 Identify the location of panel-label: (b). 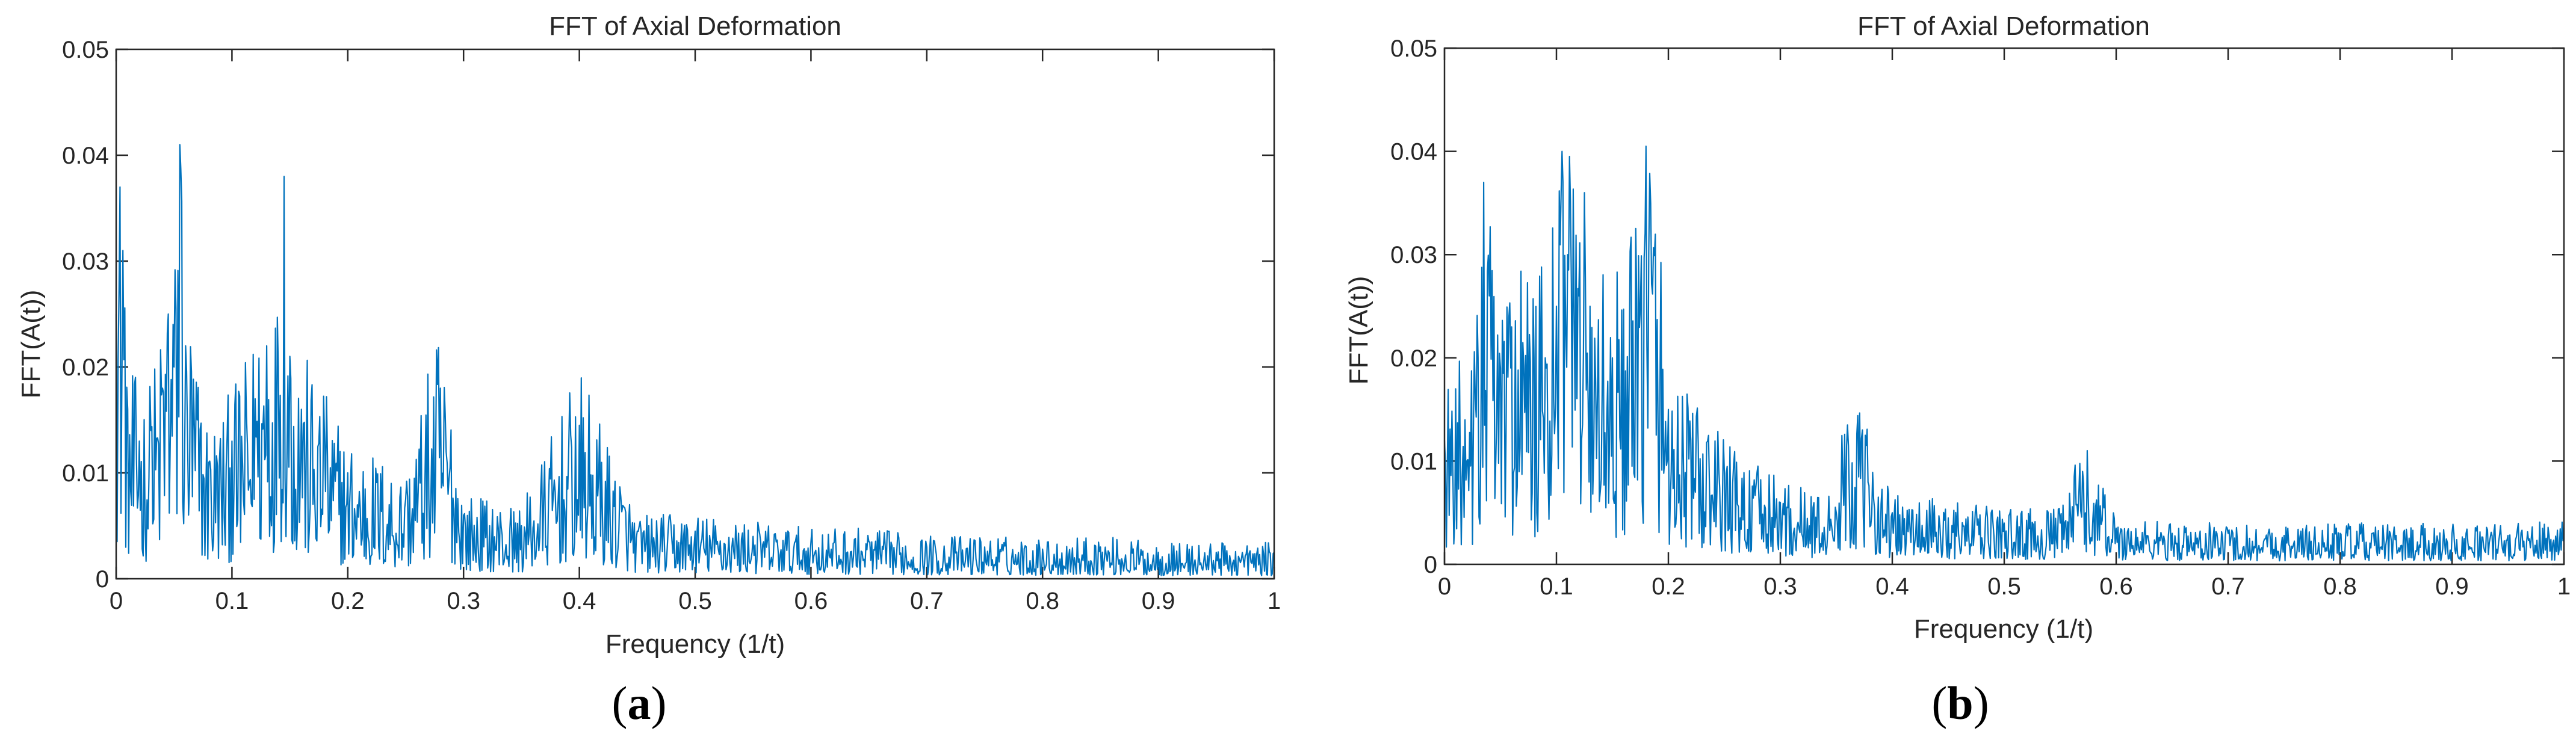
(1960, 703).